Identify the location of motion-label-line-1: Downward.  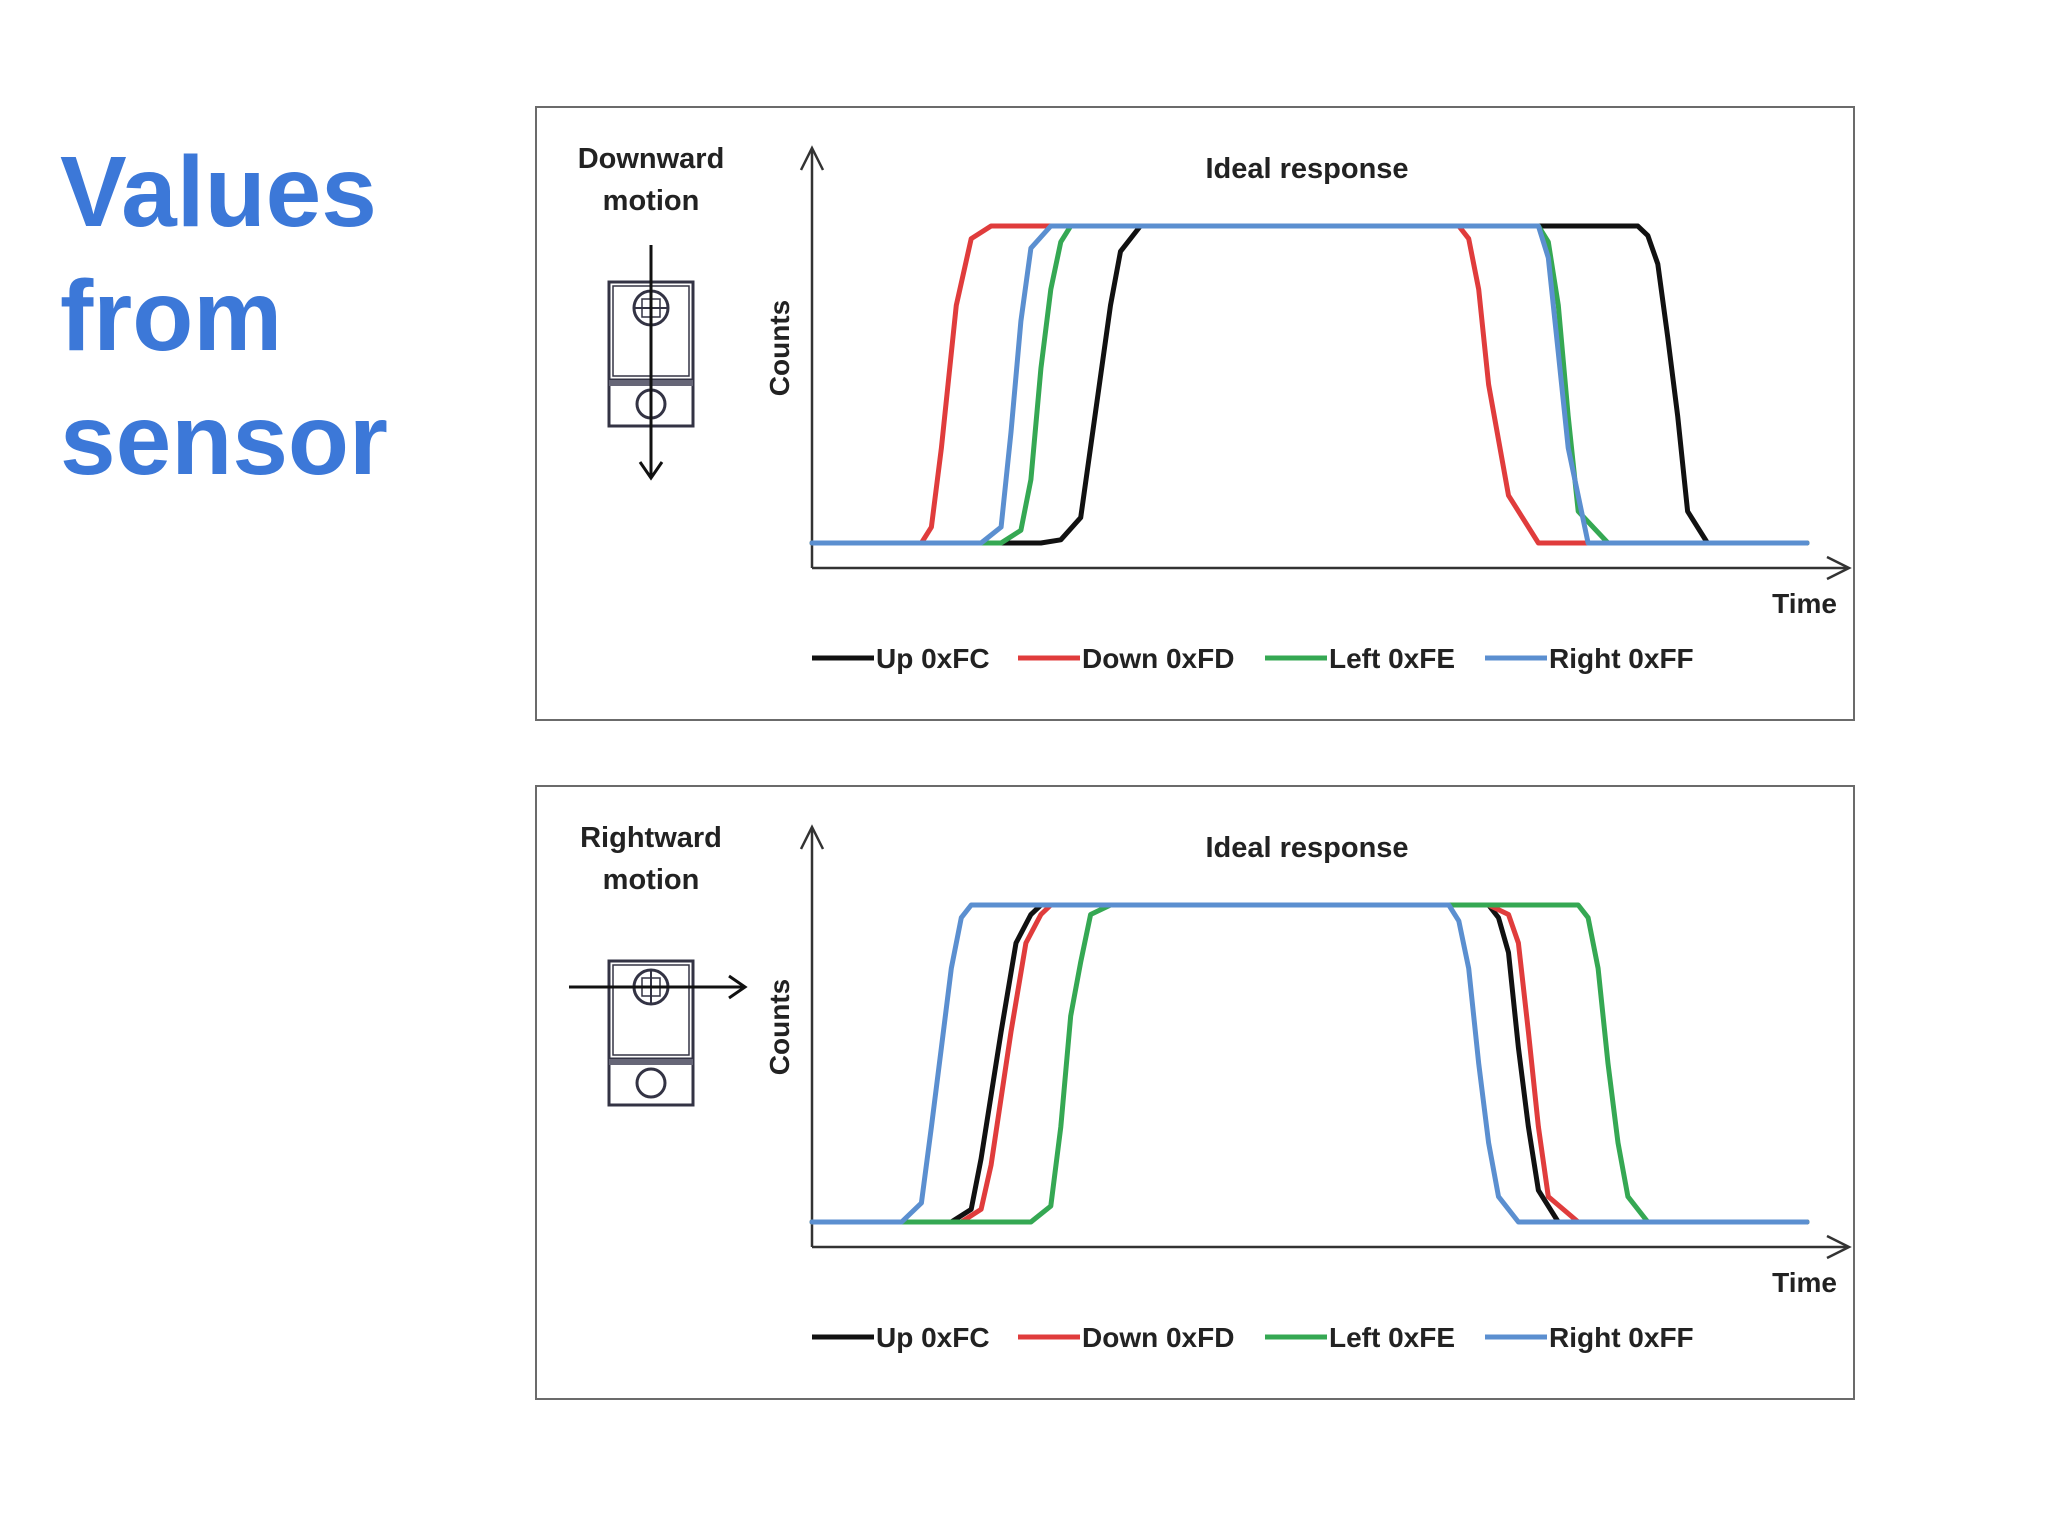
(651, 159).